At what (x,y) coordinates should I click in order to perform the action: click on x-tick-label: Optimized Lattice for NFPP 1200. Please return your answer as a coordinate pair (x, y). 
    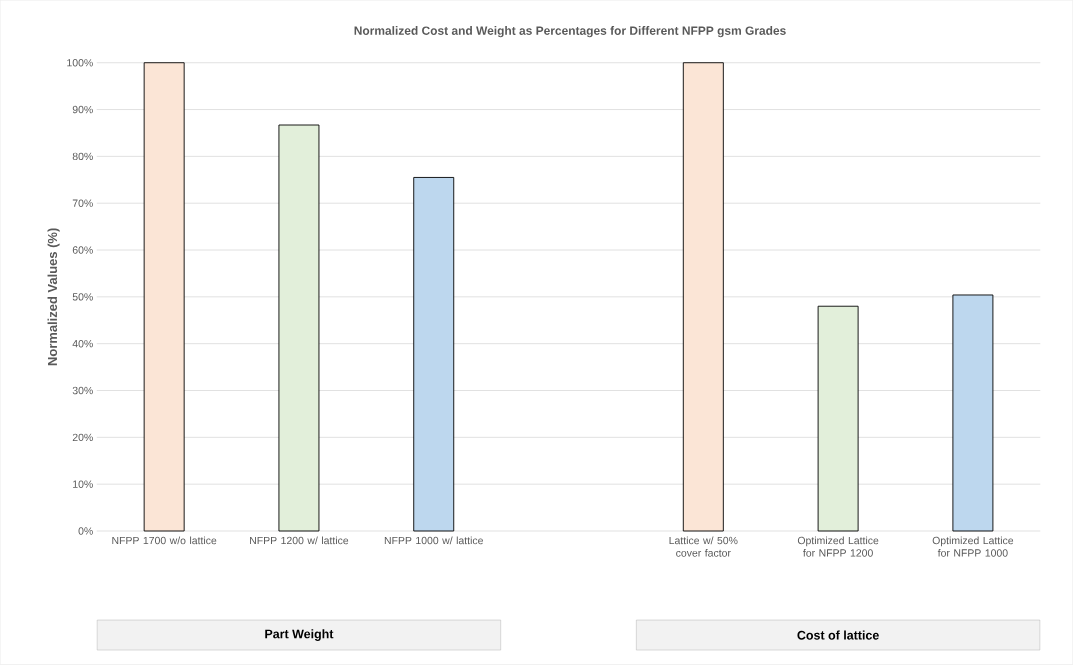
    Looking at the image, I should click on (838, 546).